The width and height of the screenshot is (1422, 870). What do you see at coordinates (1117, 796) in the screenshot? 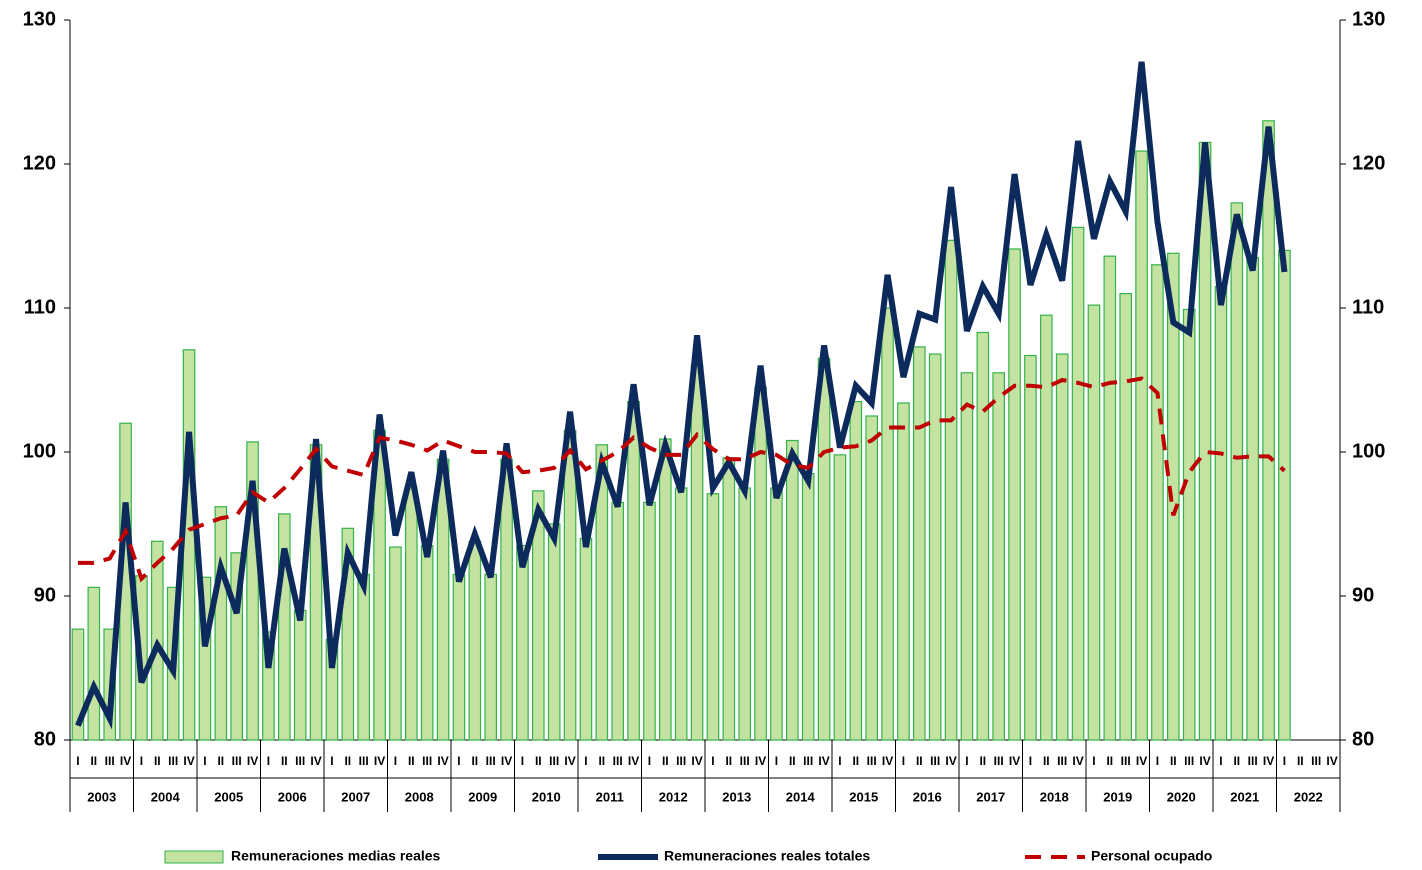
I see `year-label: 2019` at bounding box center [1117, 796].